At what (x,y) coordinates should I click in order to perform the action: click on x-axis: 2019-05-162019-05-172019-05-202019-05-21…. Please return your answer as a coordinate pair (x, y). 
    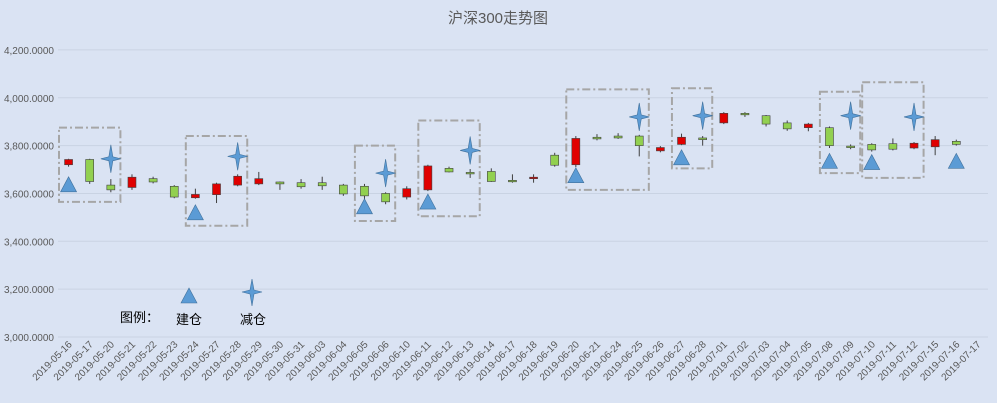
    Looking at the image, I should click on (507, 361).